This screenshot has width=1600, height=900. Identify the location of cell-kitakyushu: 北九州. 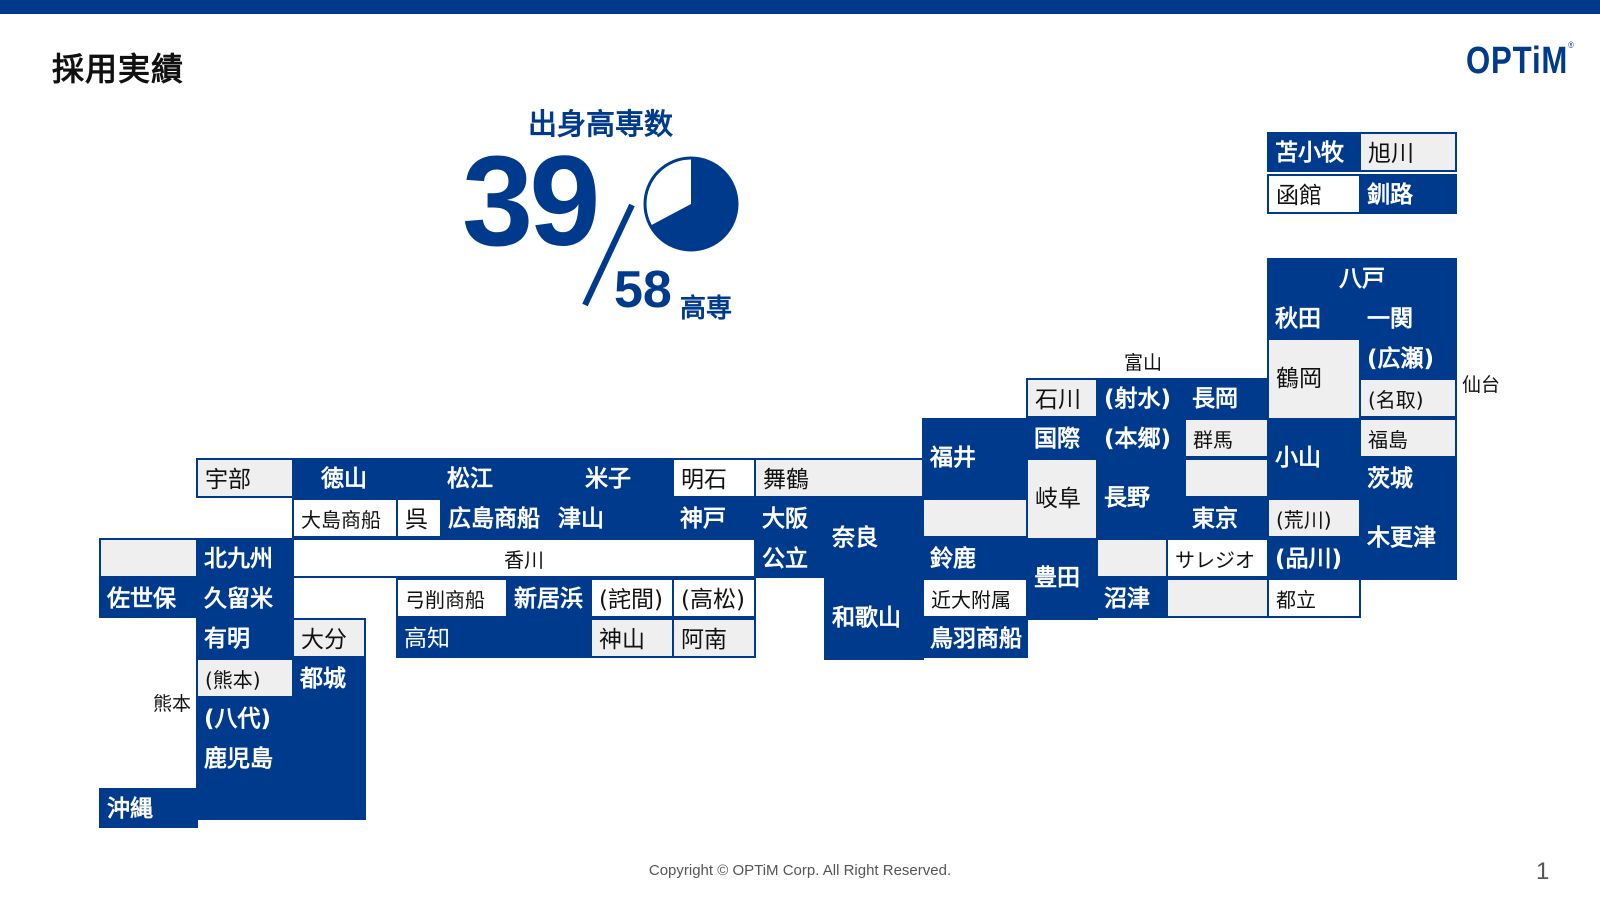
(245, 558).